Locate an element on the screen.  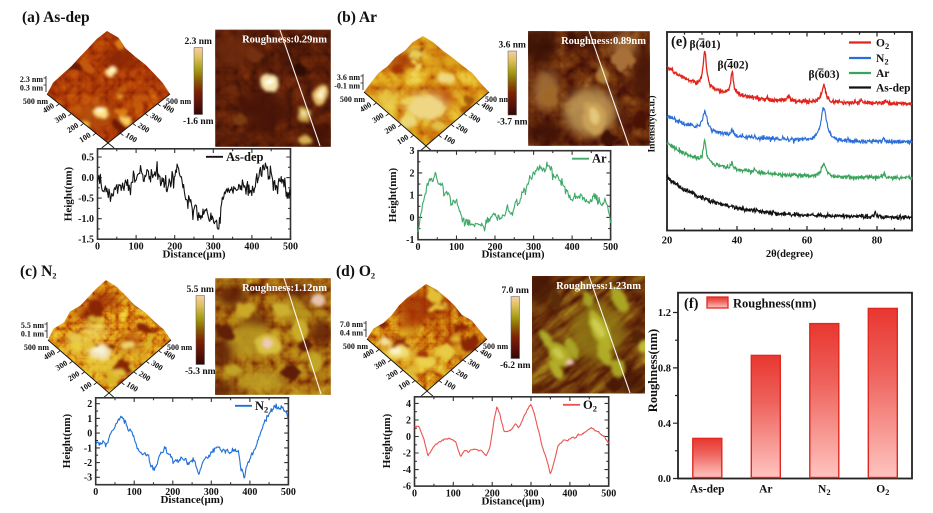
svg-text: 0.5 is located at coordinates (88, 157).